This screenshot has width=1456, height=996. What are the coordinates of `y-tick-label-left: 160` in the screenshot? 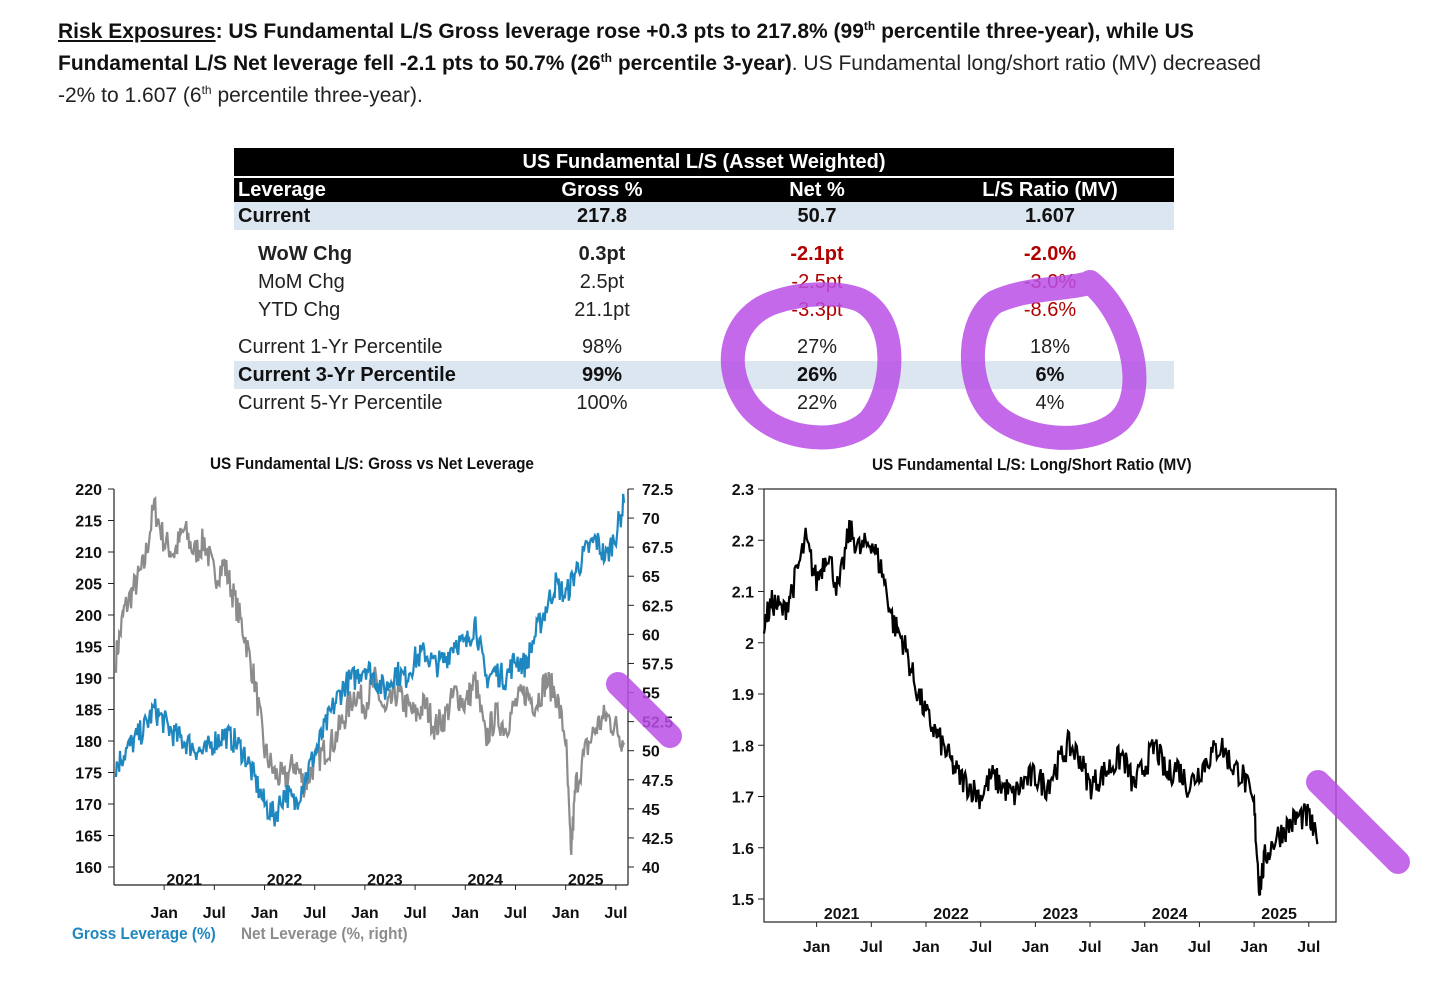 It's located at (88, 868).